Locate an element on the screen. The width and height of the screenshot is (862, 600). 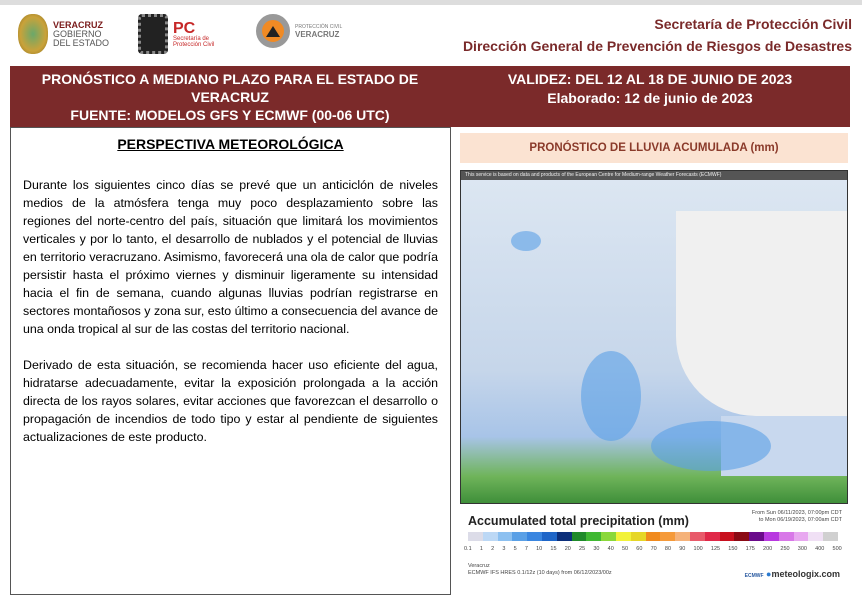
scale-tick: 125 is located at coordinates (715, 549).